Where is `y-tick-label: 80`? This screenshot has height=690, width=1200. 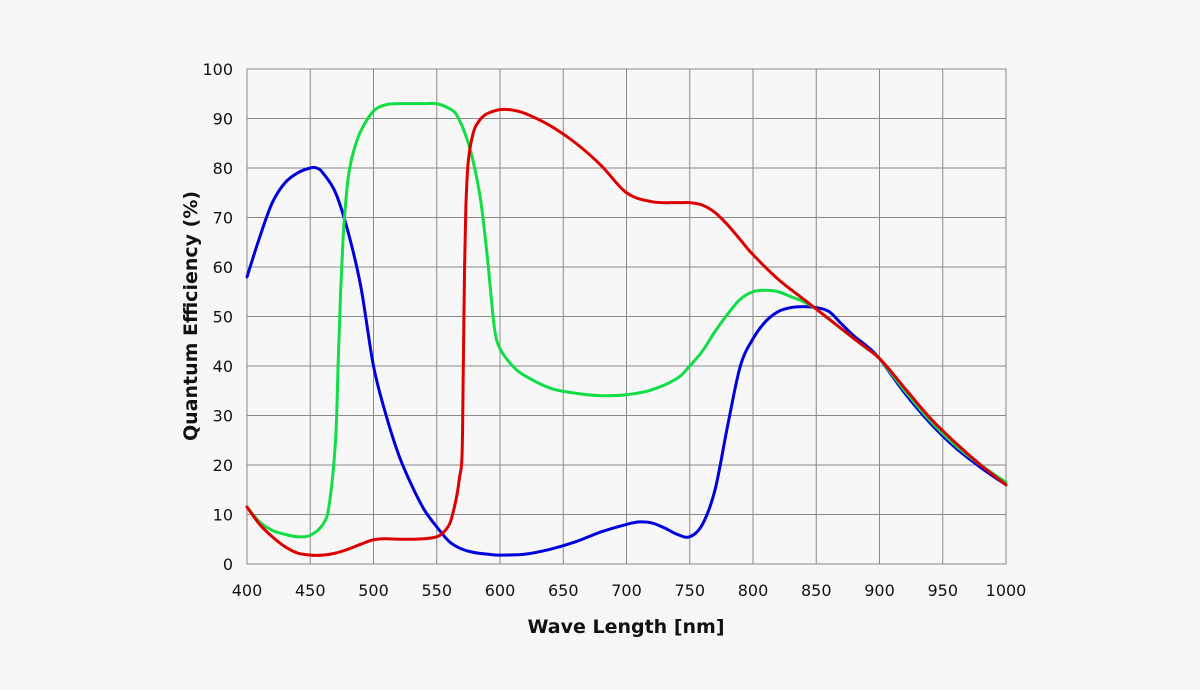
y-tick-label: 80 is located at coordinates (223, 168).